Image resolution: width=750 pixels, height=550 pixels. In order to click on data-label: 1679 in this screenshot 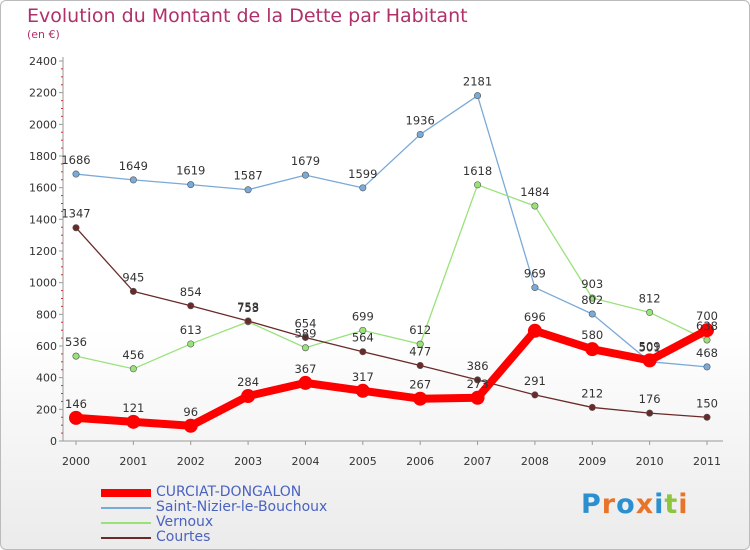, I will do `click(305, 161)`.